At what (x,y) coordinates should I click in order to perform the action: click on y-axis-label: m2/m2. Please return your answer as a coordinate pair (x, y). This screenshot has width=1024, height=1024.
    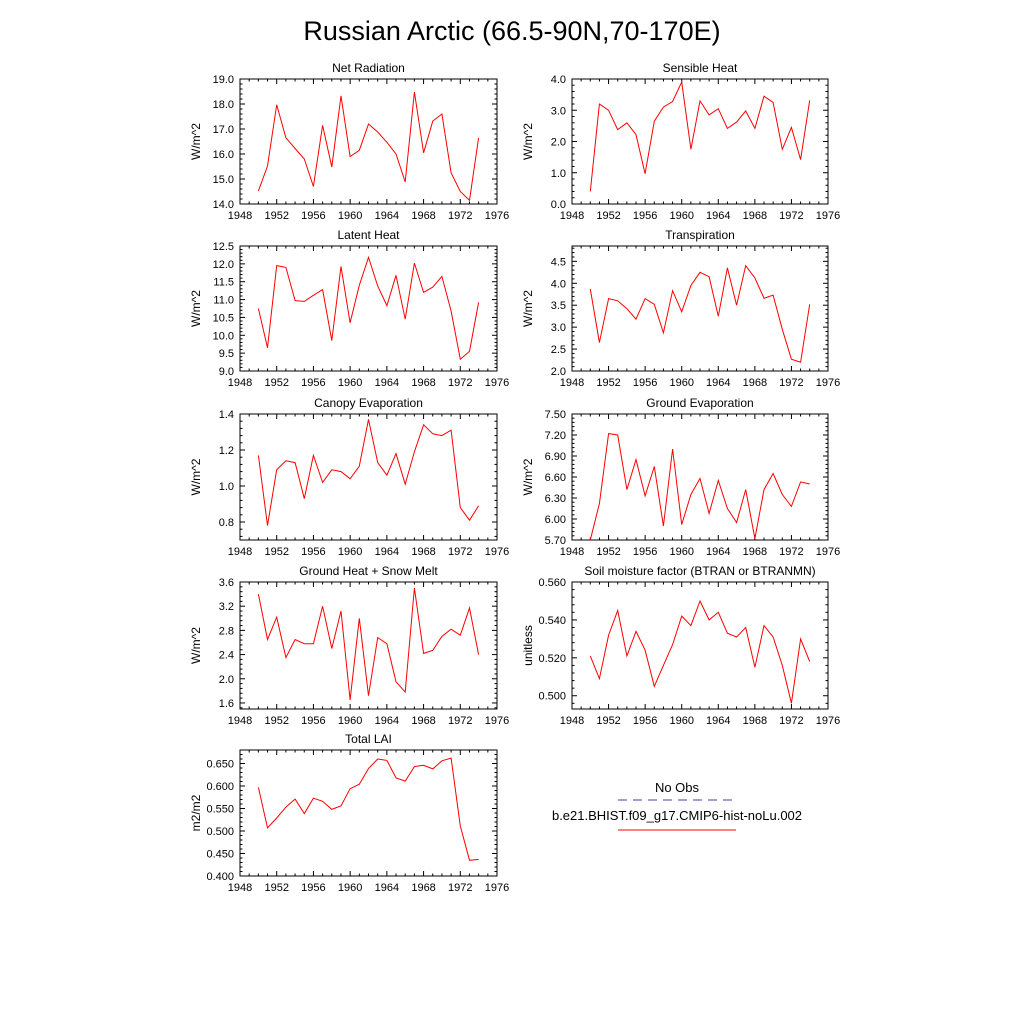
    Looking at the image, I should click on (196, 812).